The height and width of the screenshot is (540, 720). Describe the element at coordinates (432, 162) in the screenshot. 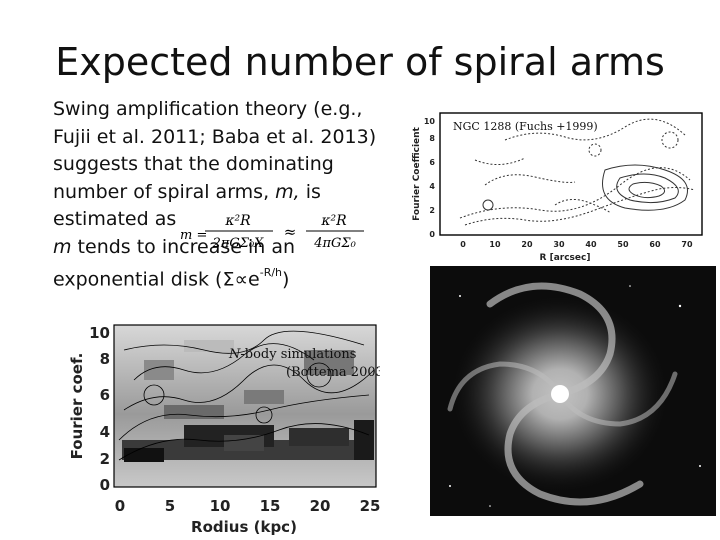

I see `top-ytick-6: 6` at that location.